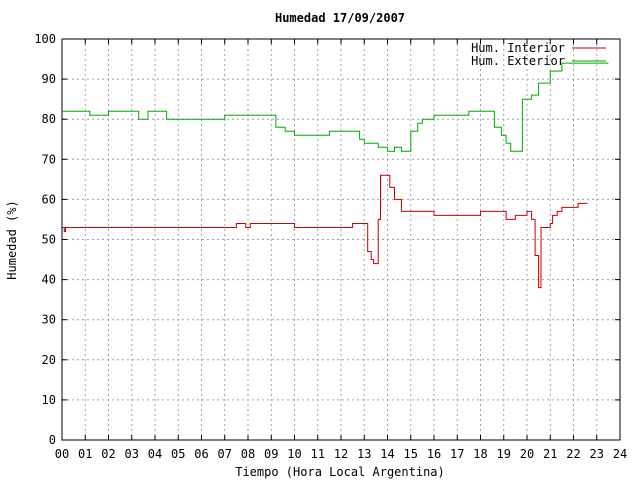 Image resolution: width=640 pixels, height=480 pixels. I want to click on x-tick-label: 08, so click(248, 454).